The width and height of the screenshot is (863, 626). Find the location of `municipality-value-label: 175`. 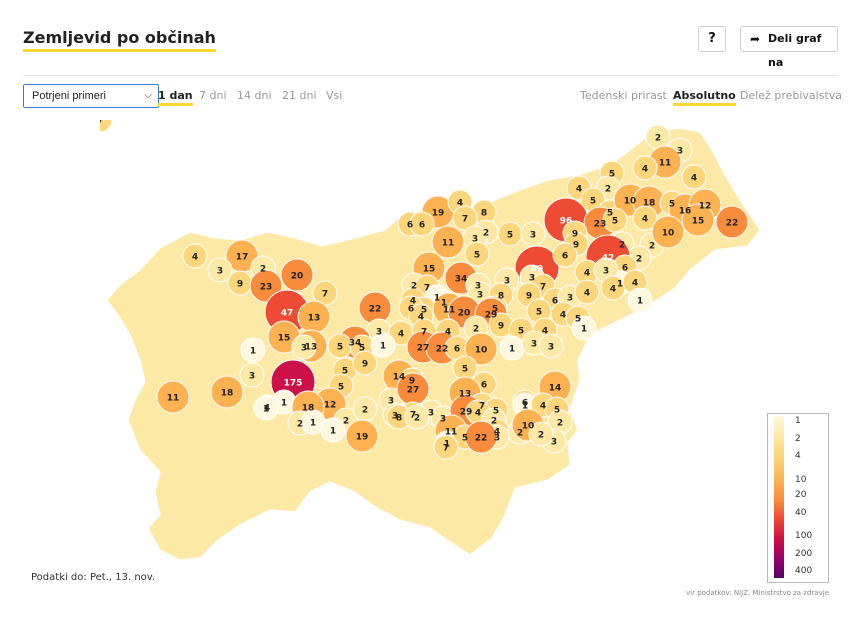

municipality-value-label: 175 is located at coordinates (293, 384).